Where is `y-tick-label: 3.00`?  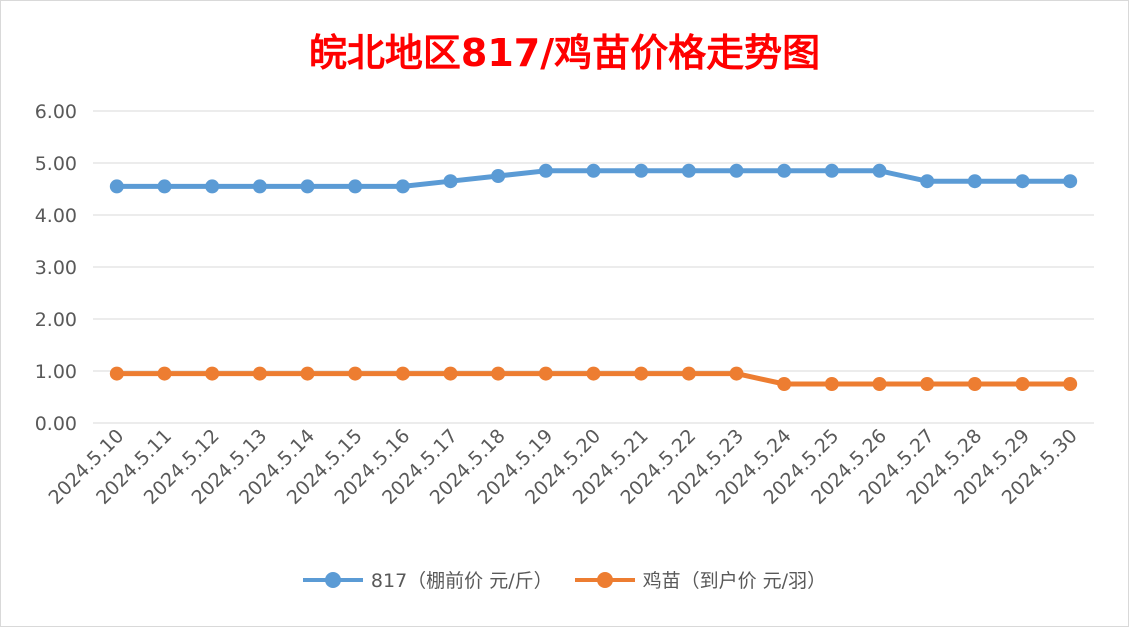
y-tick-label: 3.00 is located at coordinates (56, 268).